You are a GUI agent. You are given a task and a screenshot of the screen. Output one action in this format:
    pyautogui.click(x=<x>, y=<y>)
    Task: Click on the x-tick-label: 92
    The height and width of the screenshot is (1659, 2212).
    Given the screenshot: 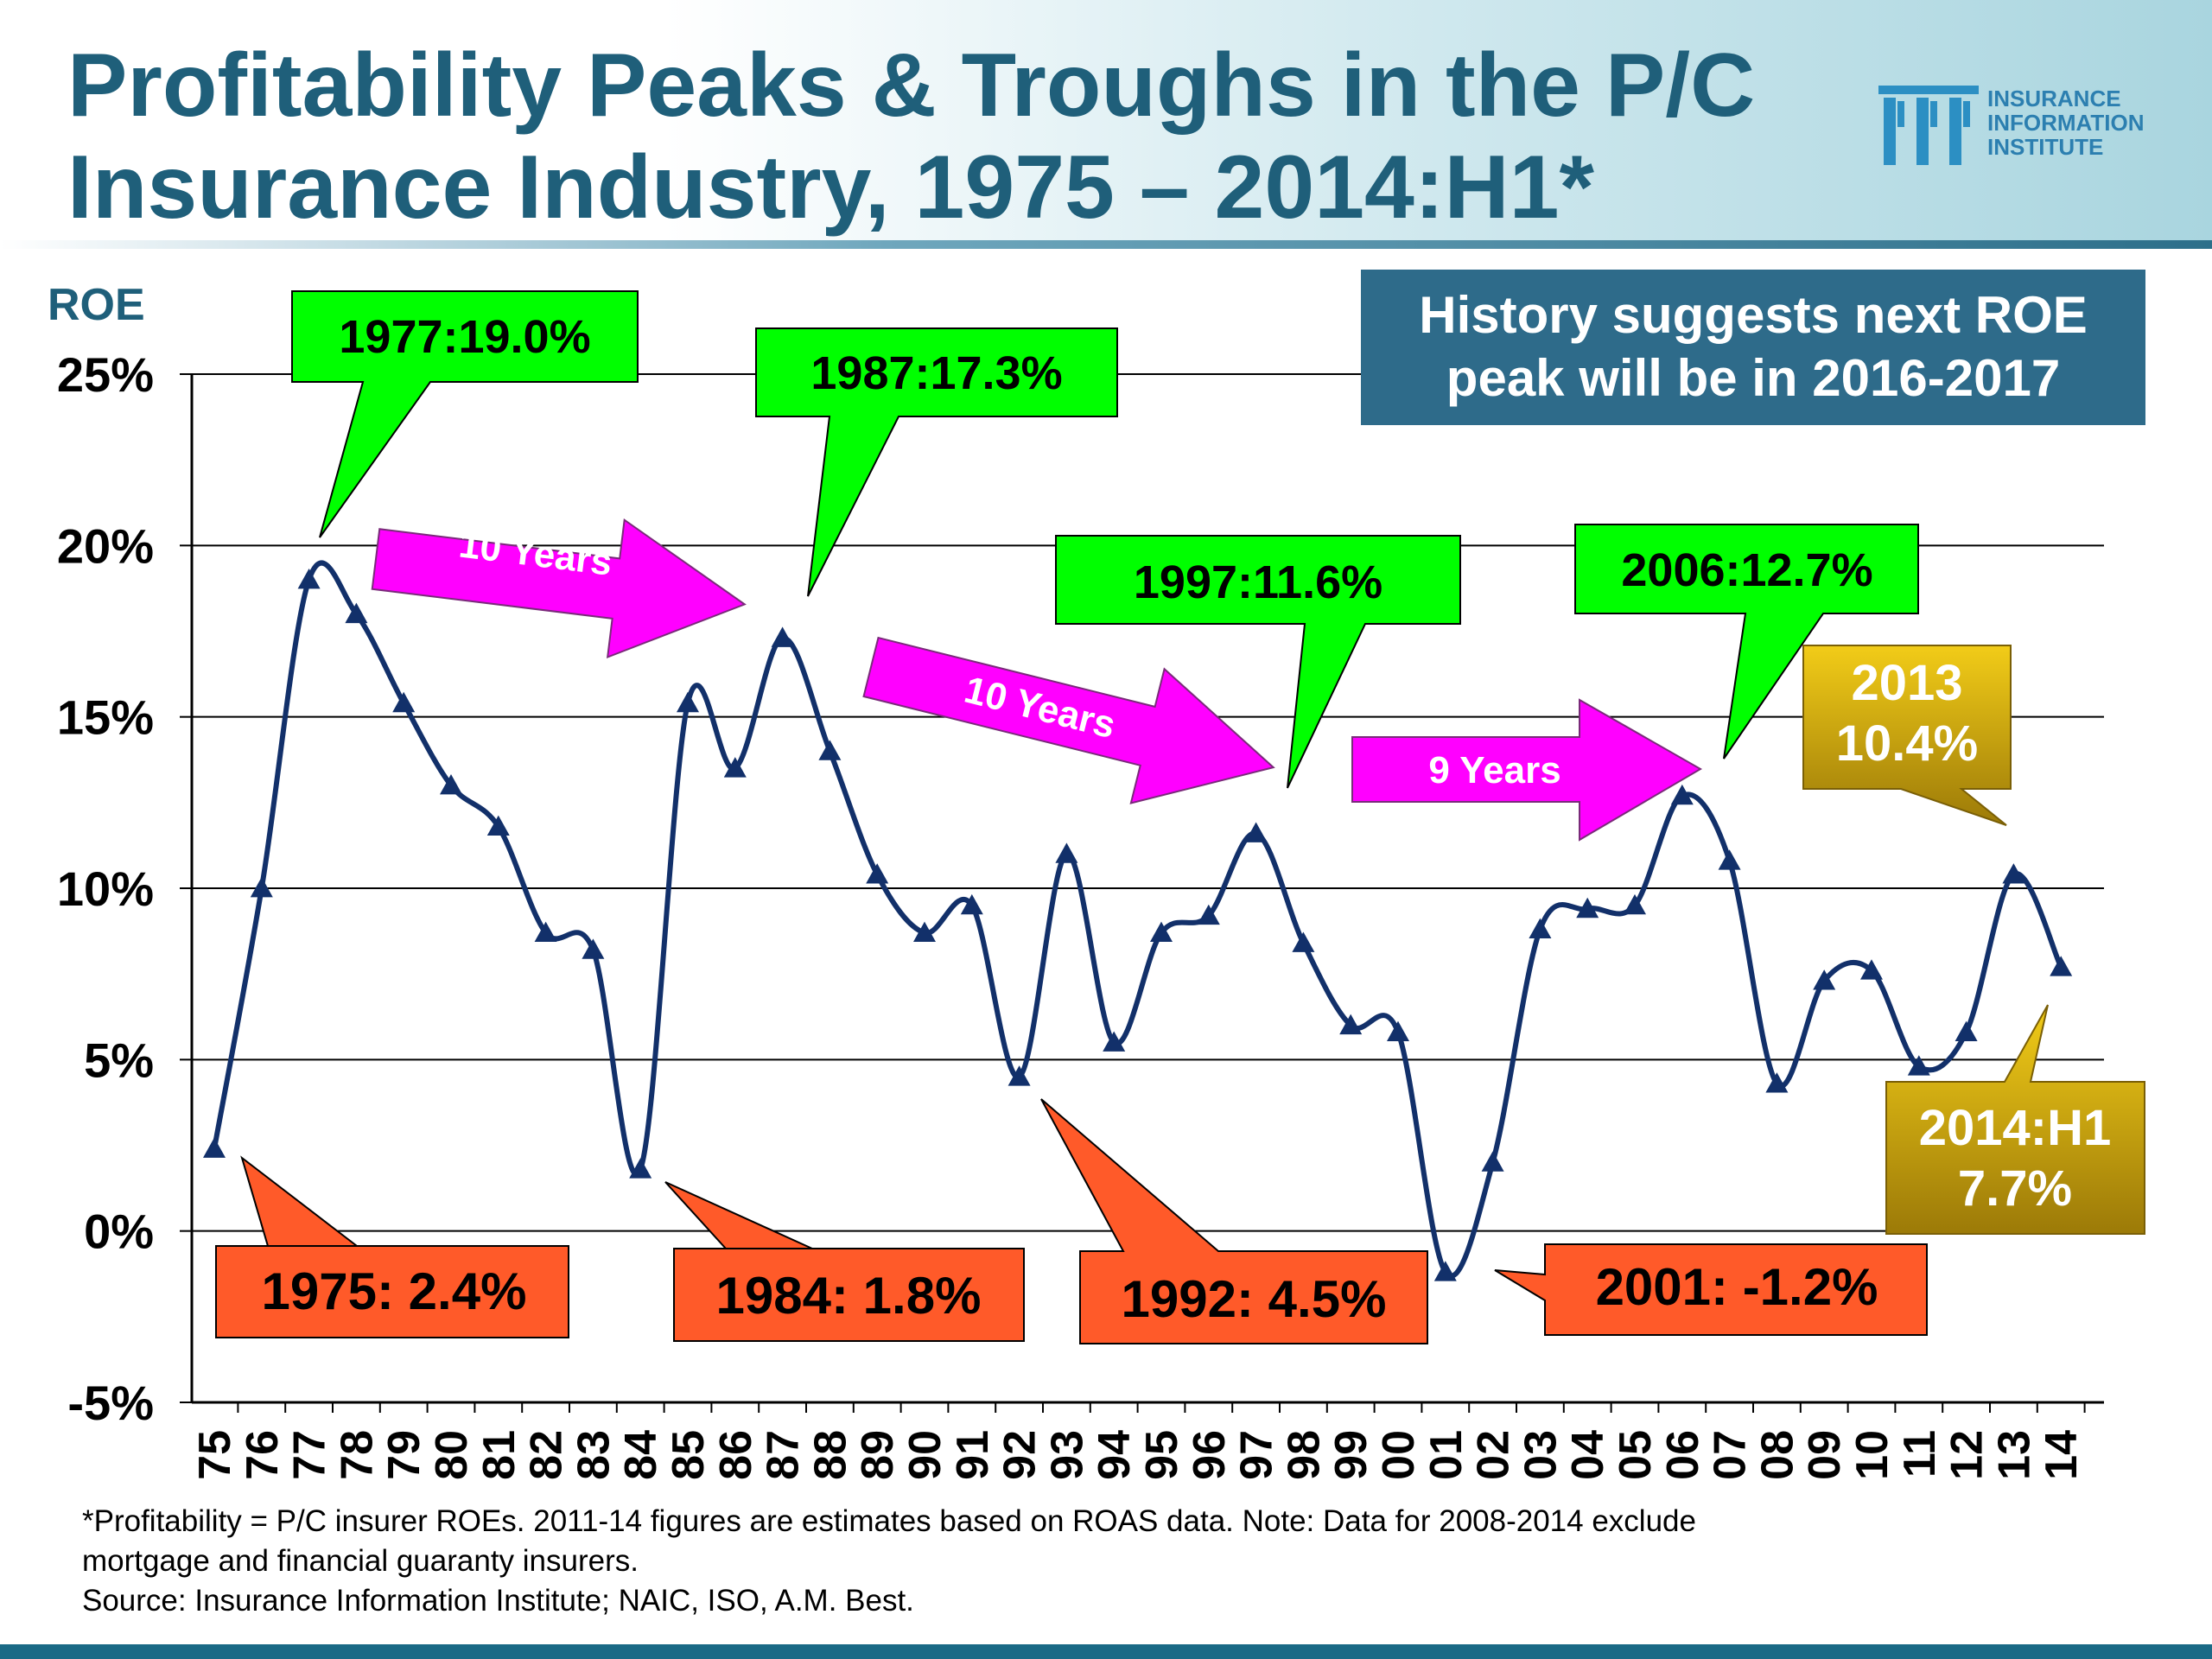 What is the action you would take?
    pyautogui.click(x=1021, y=1455)
    